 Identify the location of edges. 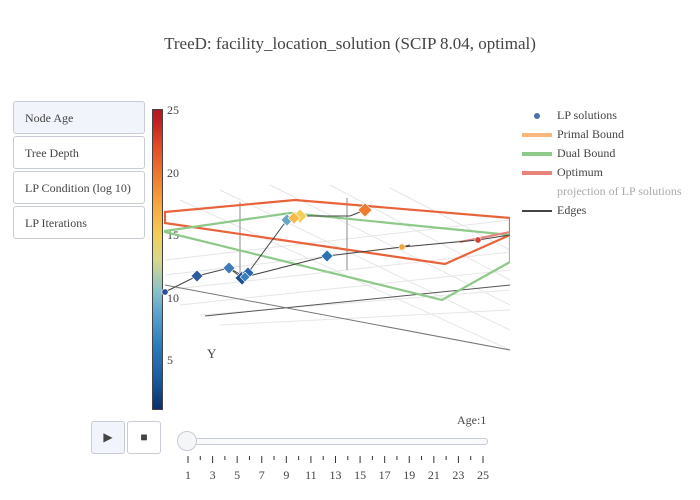
(337, 251).